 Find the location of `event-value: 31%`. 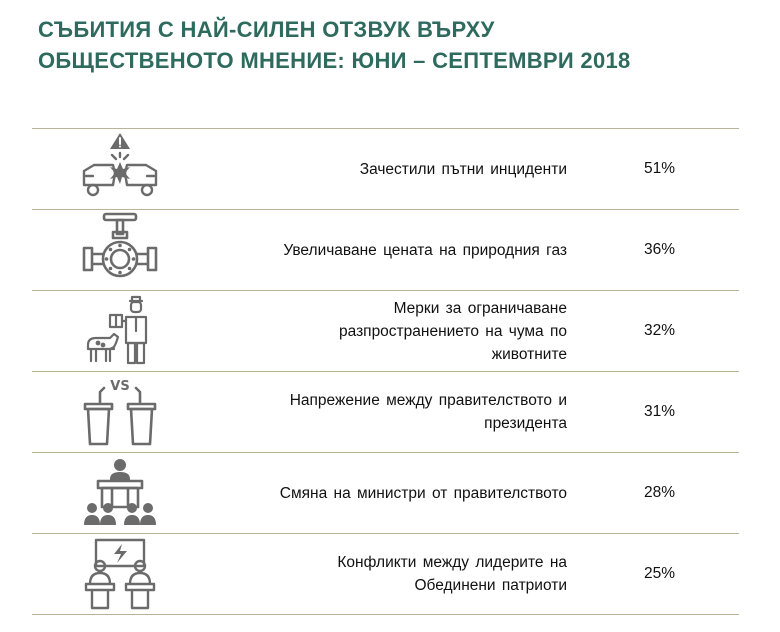

event-value: 31% is located at coordinates (659, 411).